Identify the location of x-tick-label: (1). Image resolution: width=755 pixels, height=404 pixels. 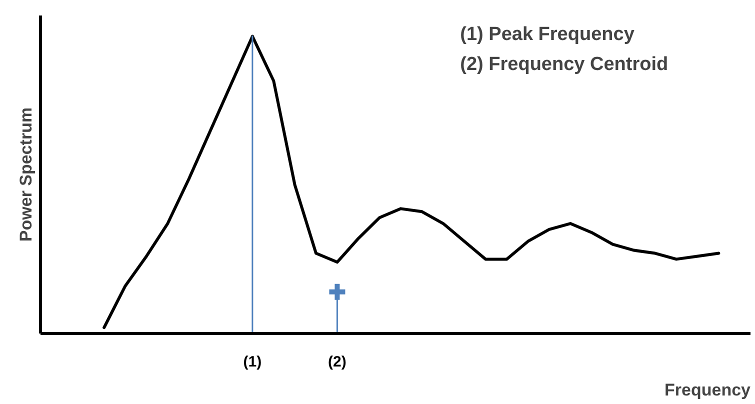
(252, 362).